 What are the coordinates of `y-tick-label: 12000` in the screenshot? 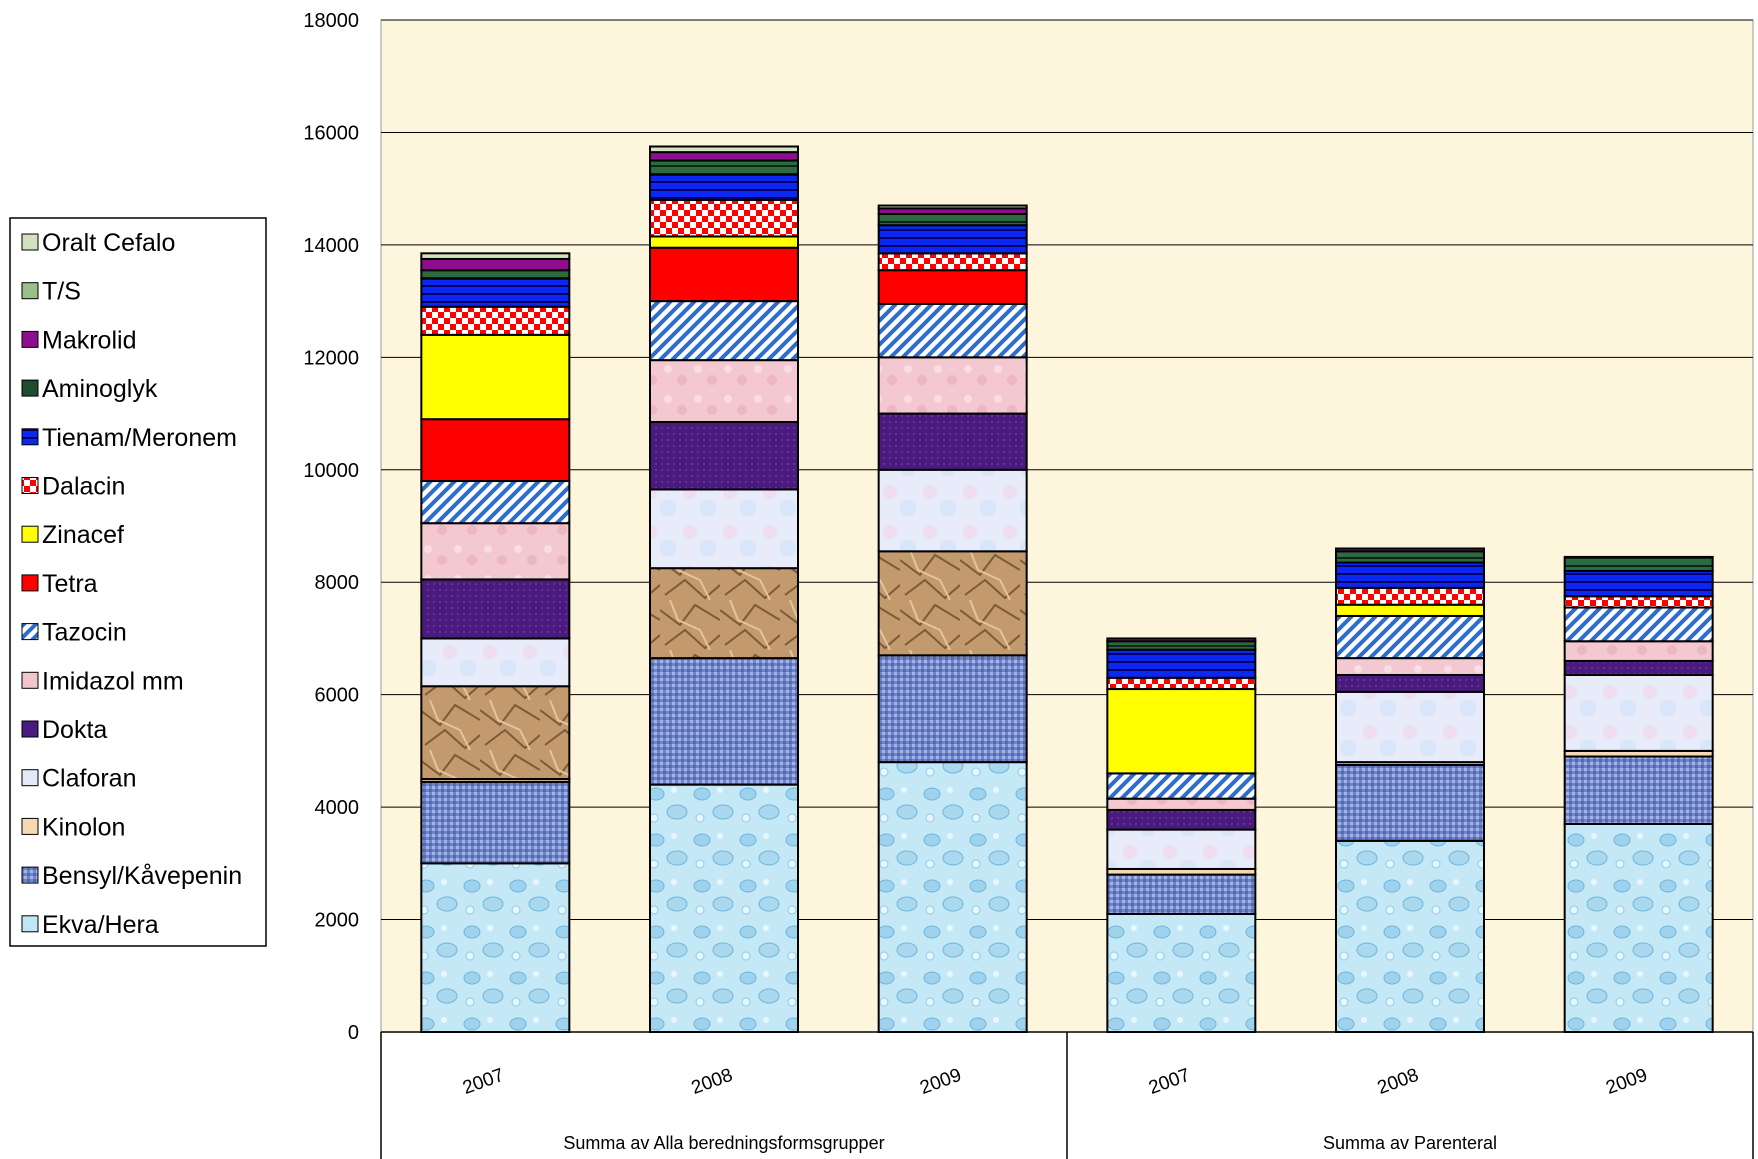 It's located at (331, 358).